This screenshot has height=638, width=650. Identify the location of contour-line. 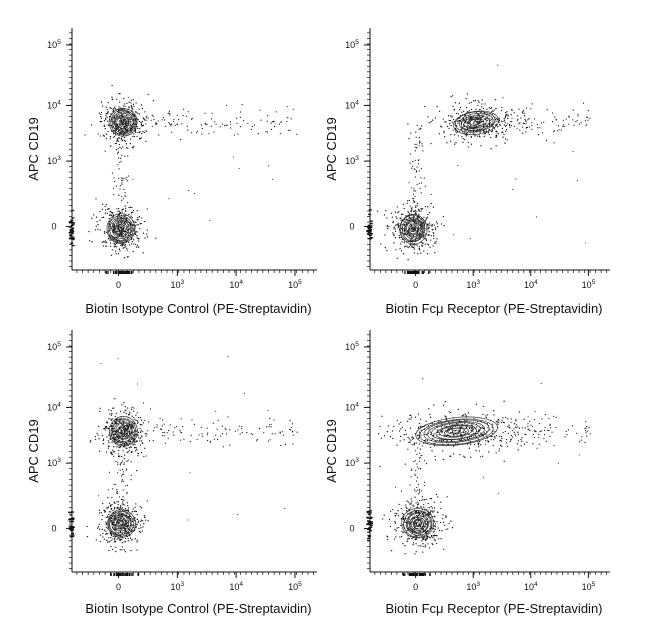
(413, 228).